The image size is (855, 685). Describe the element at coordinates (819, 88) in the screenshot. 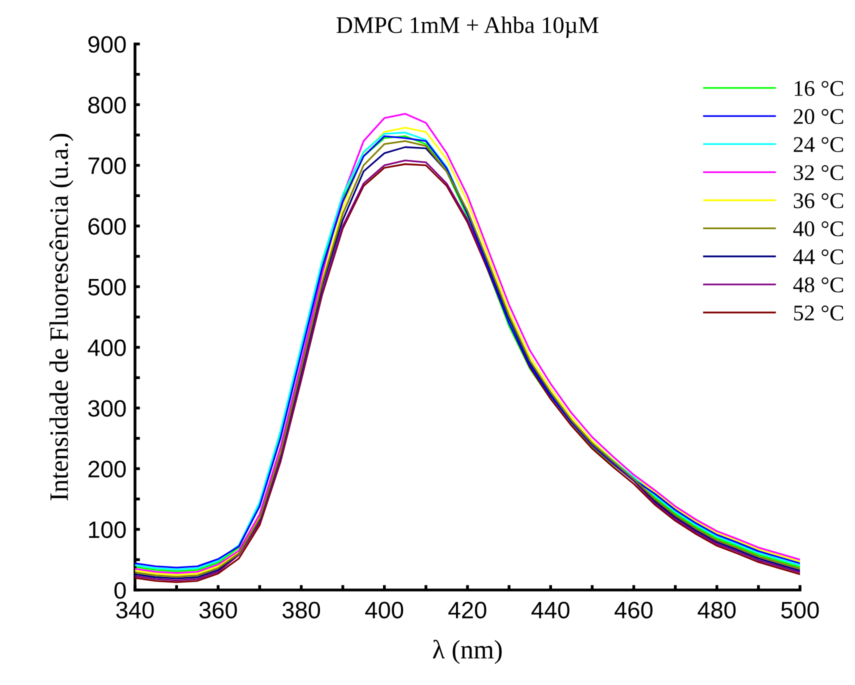

I see `legend-label: 16 °C` at that location.